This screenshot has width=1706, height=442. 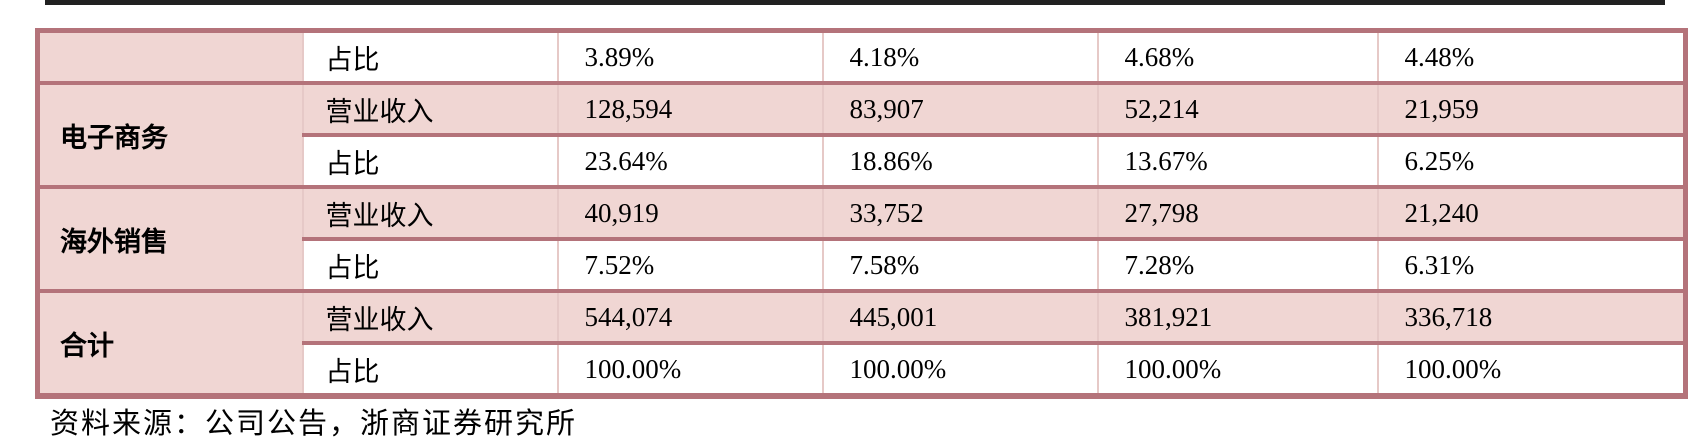 I want to click on value-cell: 83,907, so click(x=959, y=108).